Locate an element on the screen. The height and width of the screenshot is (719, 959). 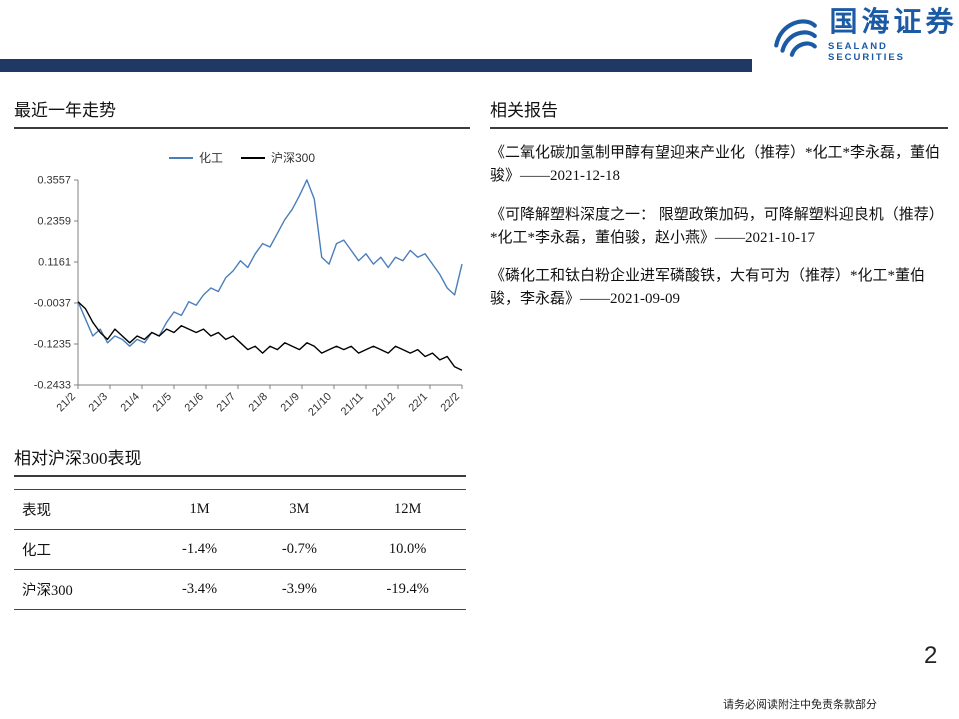
related-reports-title: 相关报告 is located at coordinates (719, 112).